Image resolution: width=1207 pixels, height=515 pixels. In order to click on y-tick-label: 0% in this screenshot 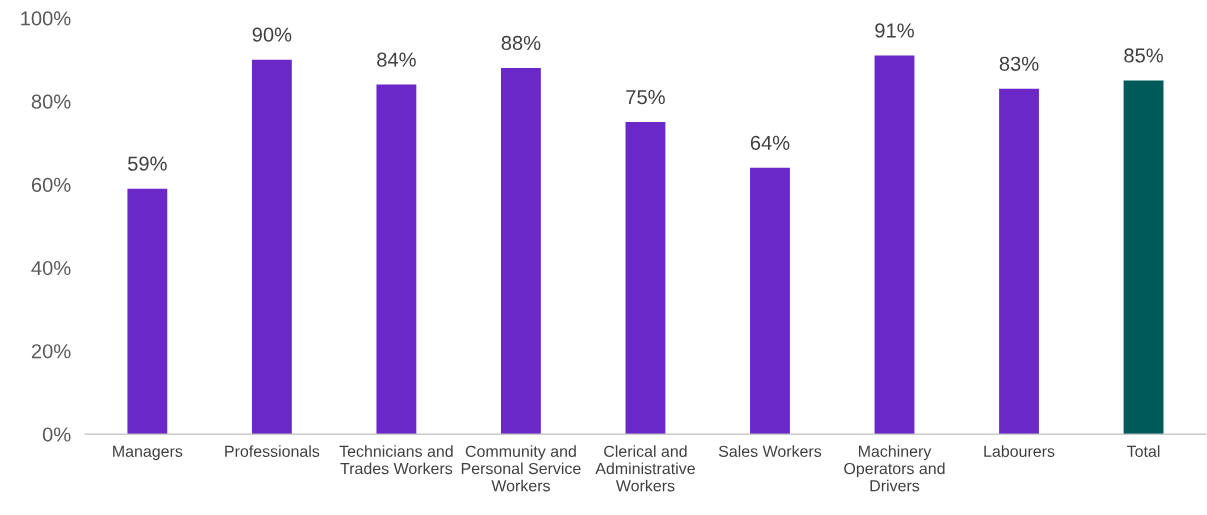, I will do `click(56, 434)`.